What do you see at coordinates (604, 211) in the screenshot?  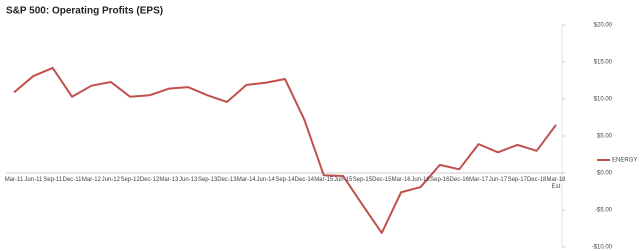 I see `y-tick-label: -$5.00` at bounding box center [604, 211].